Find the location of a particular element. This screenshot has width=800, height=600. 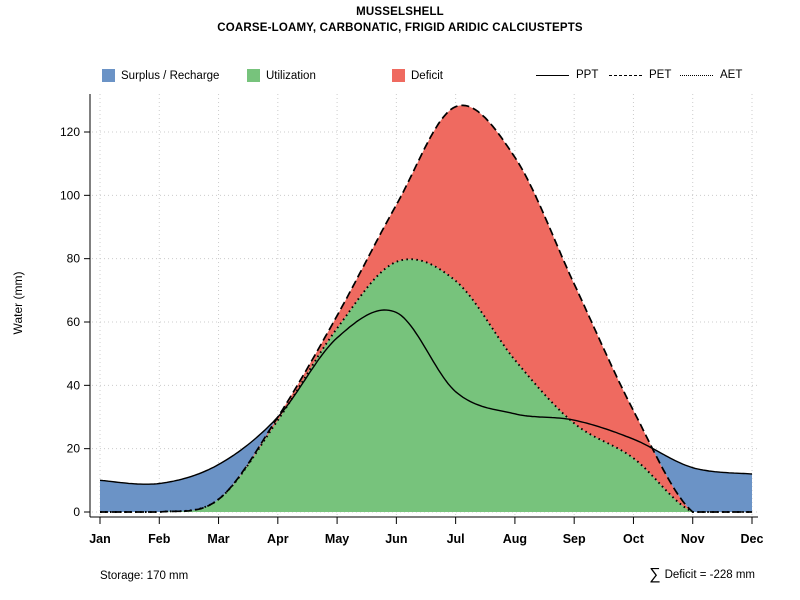

svg-text: Oct is located at coordinates (634, 539).